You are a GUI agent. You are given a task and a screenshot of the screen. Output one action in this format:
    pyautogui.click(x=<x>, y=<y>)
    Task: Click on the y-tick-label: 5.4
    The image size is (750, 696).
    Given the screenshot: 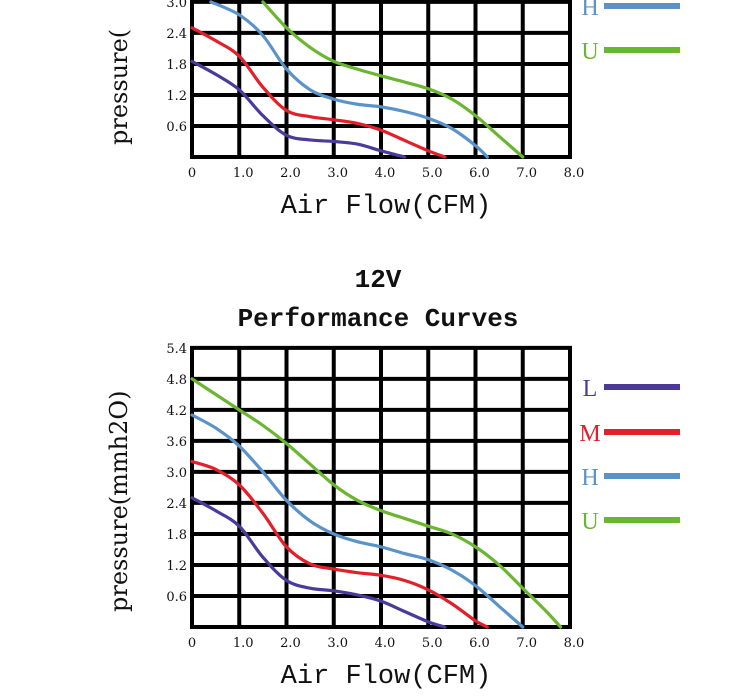 What is the action you would take?
    pyautogui.click(x=176, y=349)
    